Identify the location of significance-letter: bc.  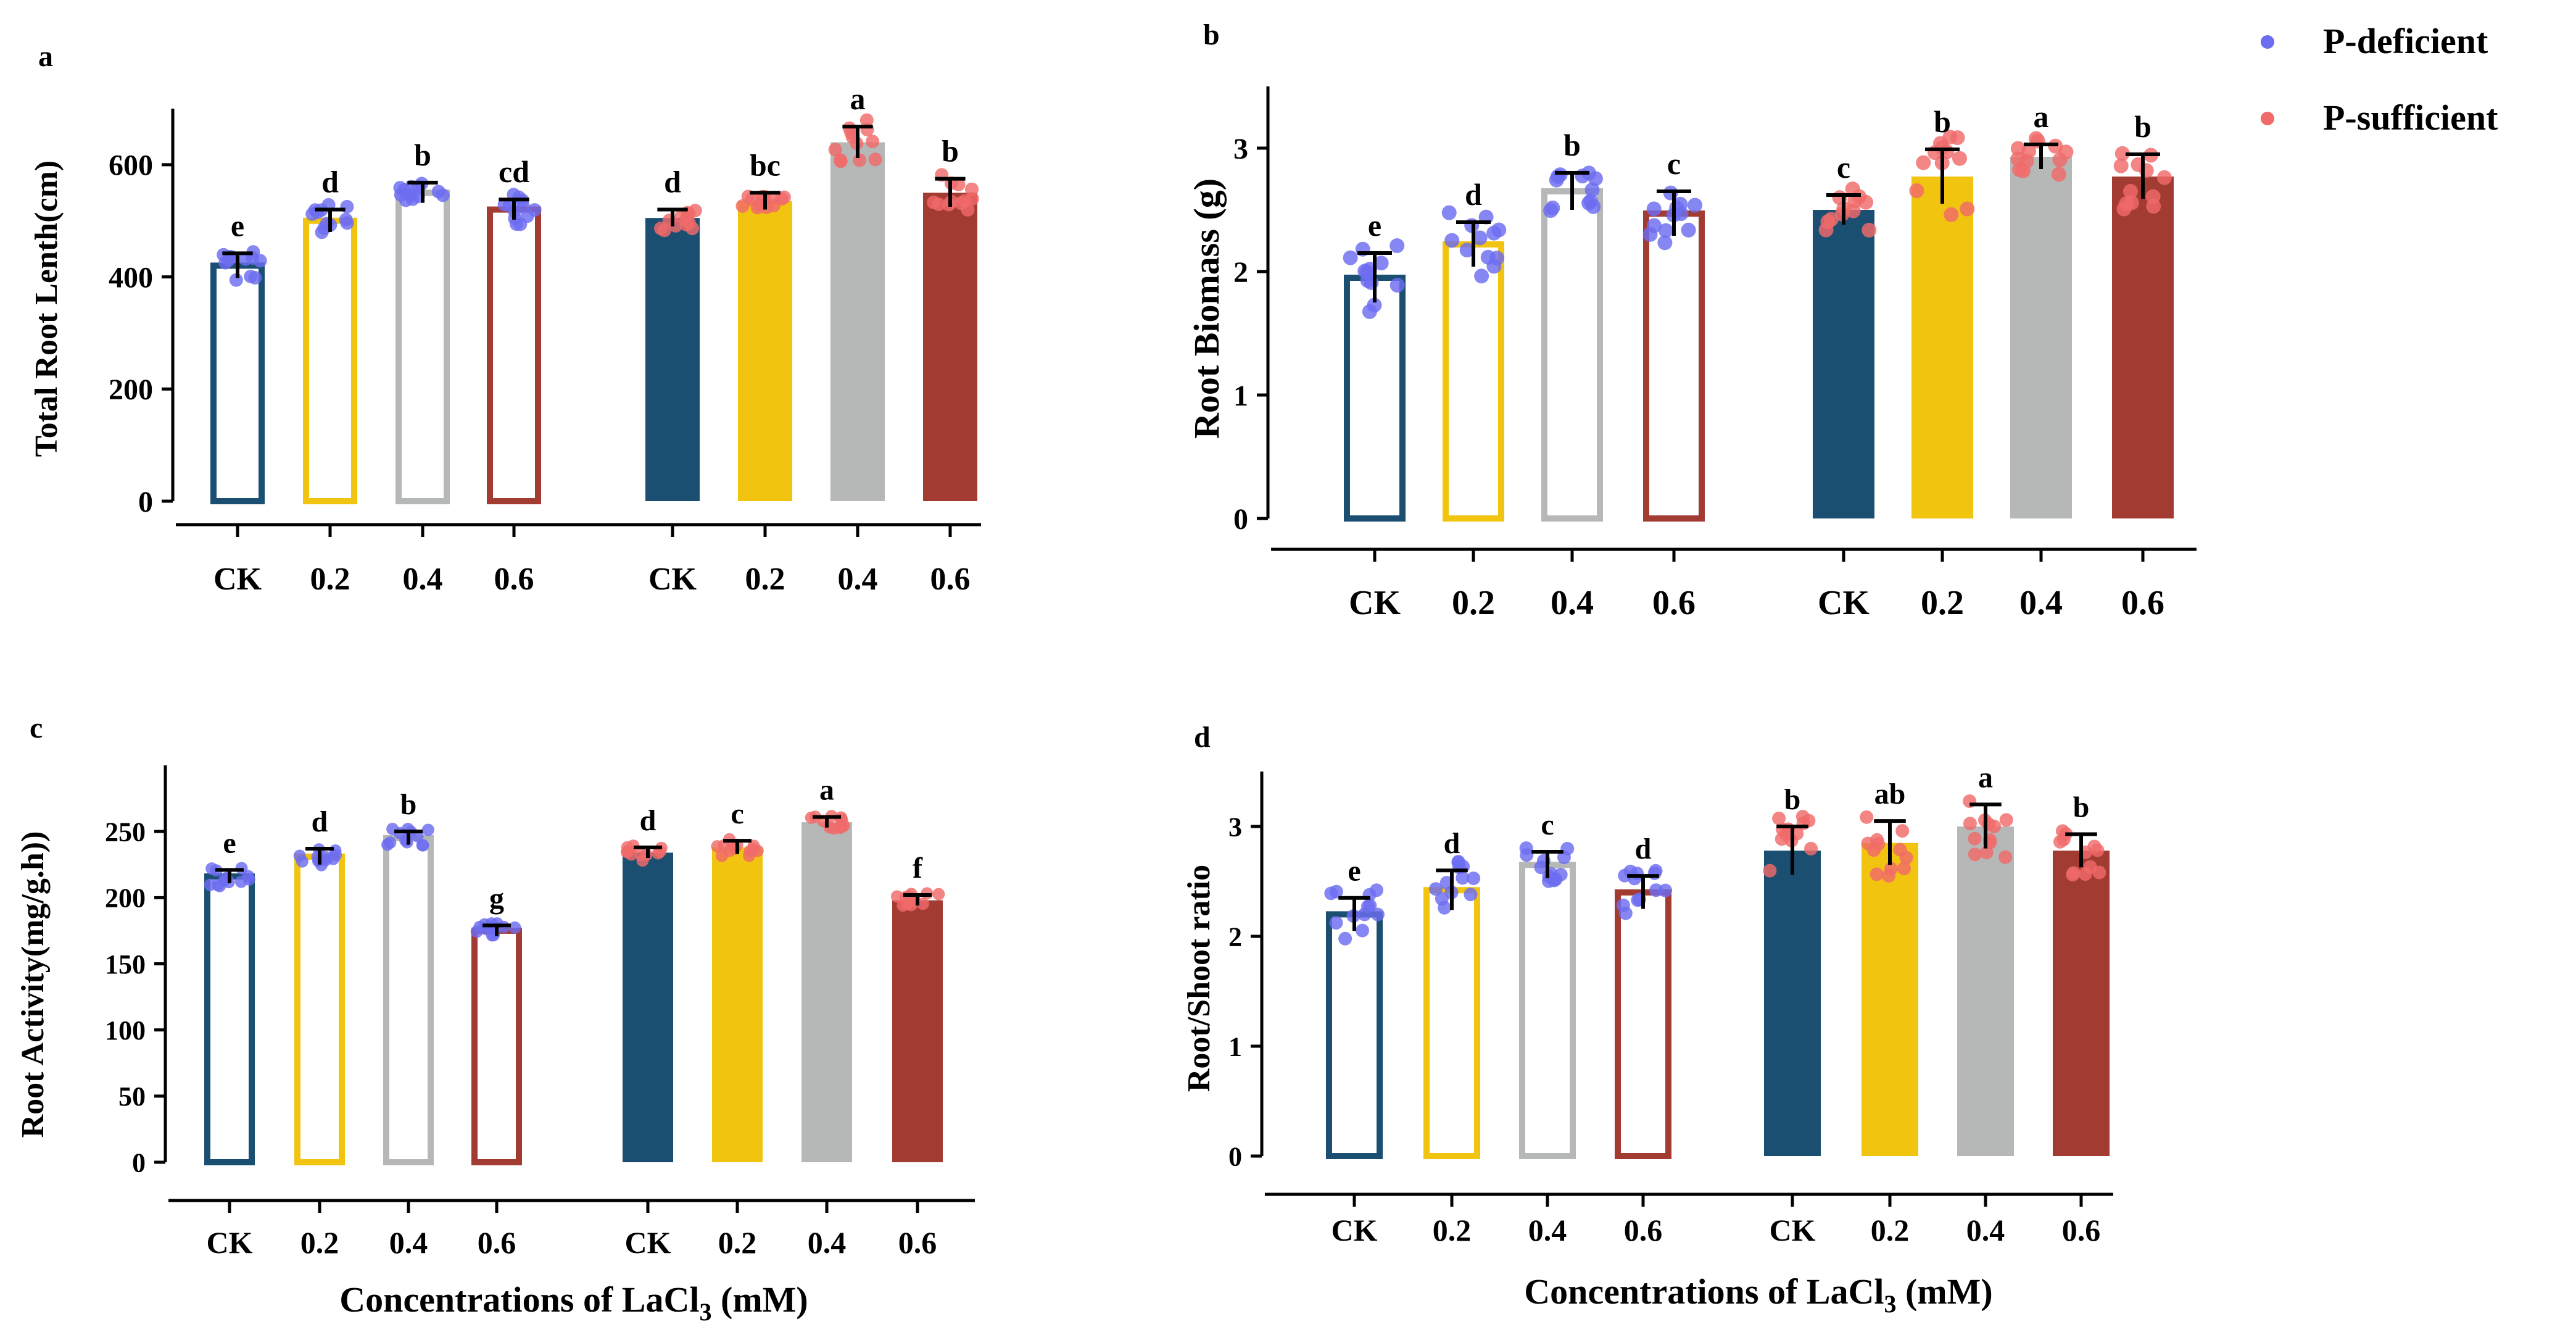
(765, 165).